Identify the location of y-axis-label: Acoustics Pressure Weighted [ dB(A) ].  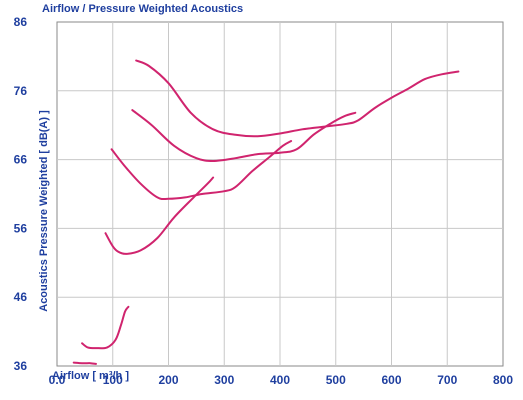
(44, 211).